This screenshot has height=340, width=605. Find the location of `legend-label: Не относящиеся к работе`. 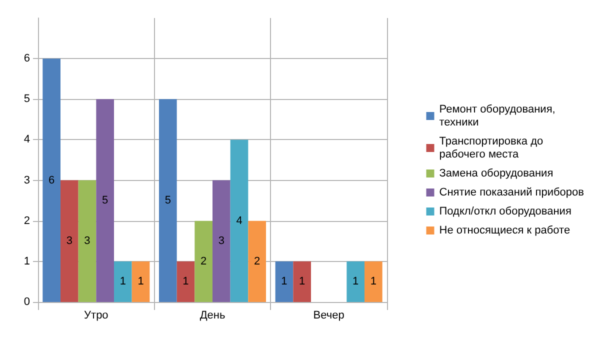

legend-label: Не относящиеся к работе is located at coordinates (504, 230).